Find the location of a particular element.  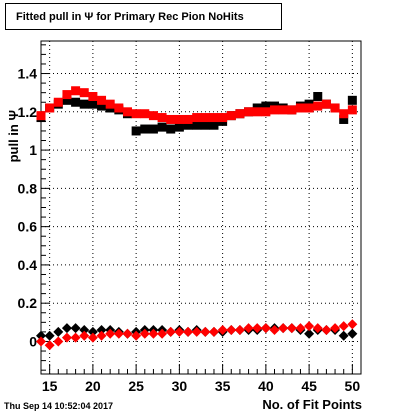

y-tick-label: 0.8 is located at coordinates (28, 188).